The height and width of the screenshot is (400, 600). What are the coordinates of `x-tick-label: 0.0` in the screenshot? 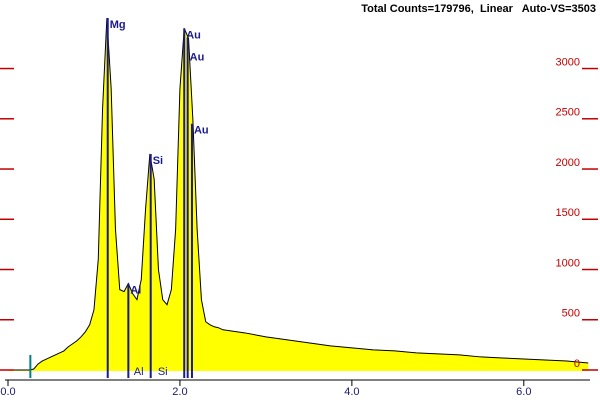 It's located at (7, 392).